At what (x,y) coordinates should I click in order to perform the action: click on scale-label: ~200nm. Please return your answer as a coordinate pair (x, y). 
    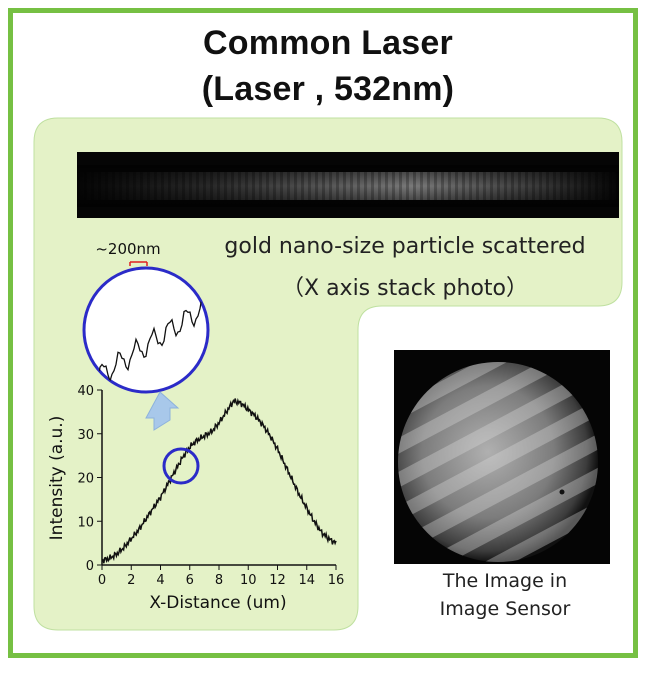
    Looking at the image, I should click on (127, 249).